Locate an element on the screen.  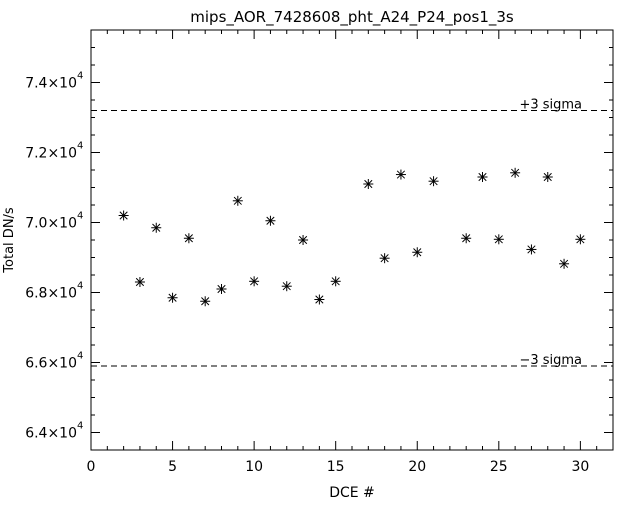
y-tick-label: 7.0×10 is located at coordinates (51, 224).